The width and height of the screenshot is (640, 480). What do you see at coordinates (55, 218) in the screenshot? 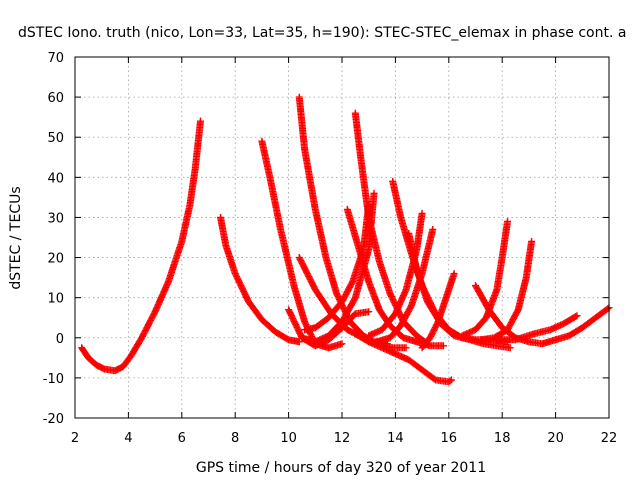
I see `y-tick-label: 30` at bounding box center [55, 218].